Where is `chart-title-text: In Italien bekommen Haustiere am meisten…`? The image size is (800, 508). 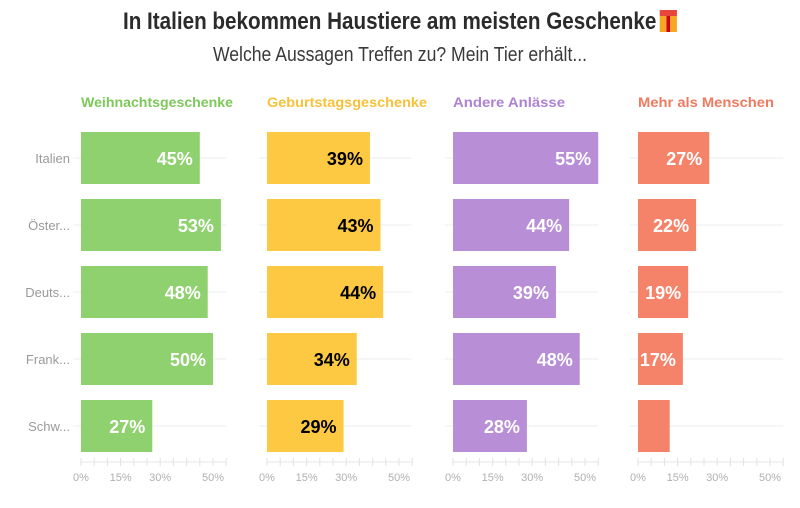 chart-title-text: In Italien bekommen Haustiere am meisten… is located at coordinates (389, 21).